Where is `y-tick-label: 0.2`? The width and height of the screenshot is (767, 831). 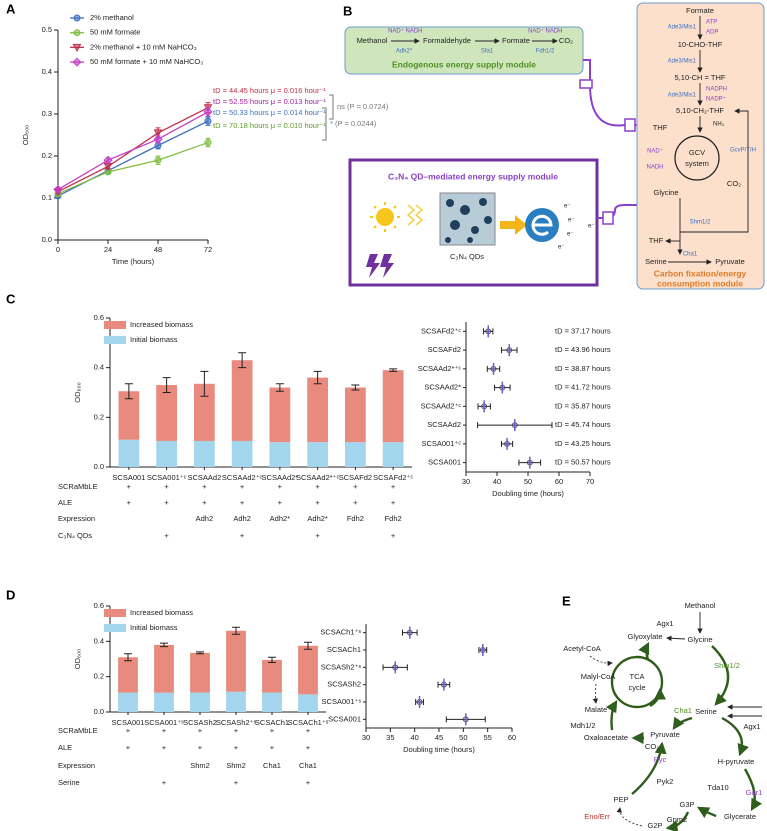
y-tick-label: 0.2 is located at coordinates (99, 416).